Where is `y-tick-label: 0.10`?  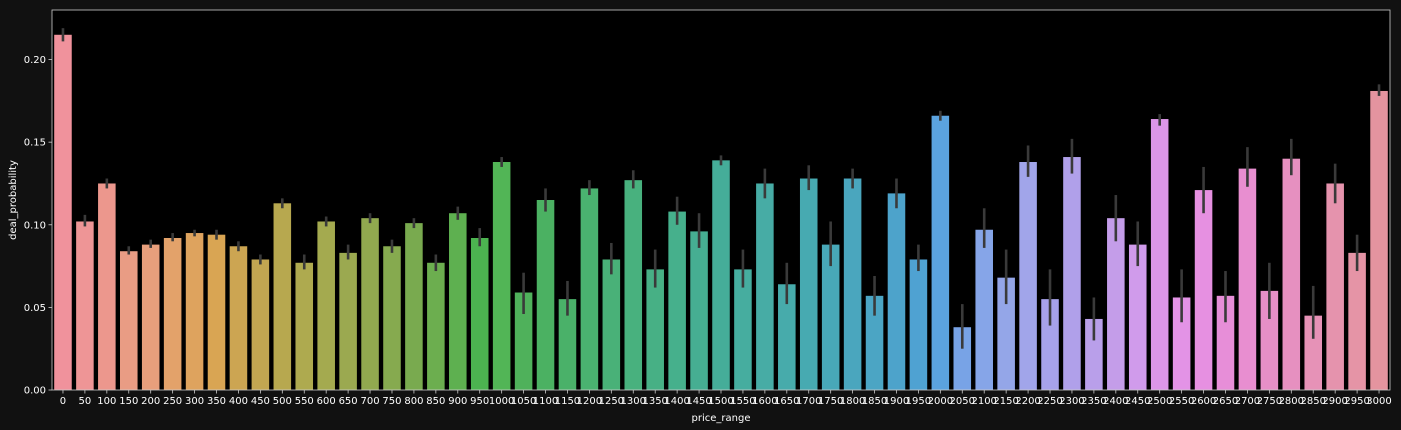 y-tick-label: 0.10 is located at coordinates (35, 225).